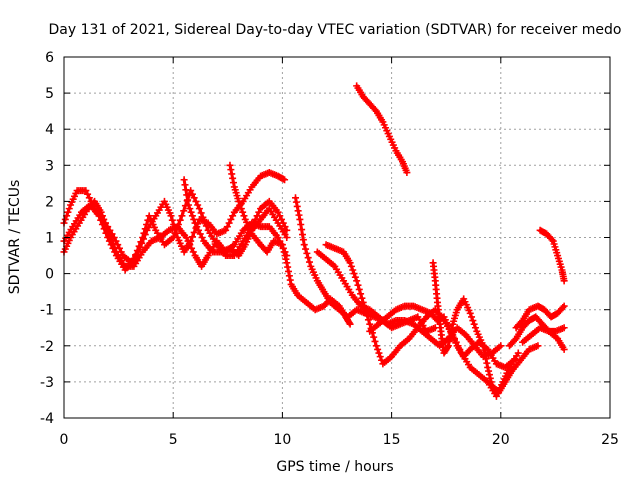  I want to click on y-tick-label: 3, so click(49, 166).